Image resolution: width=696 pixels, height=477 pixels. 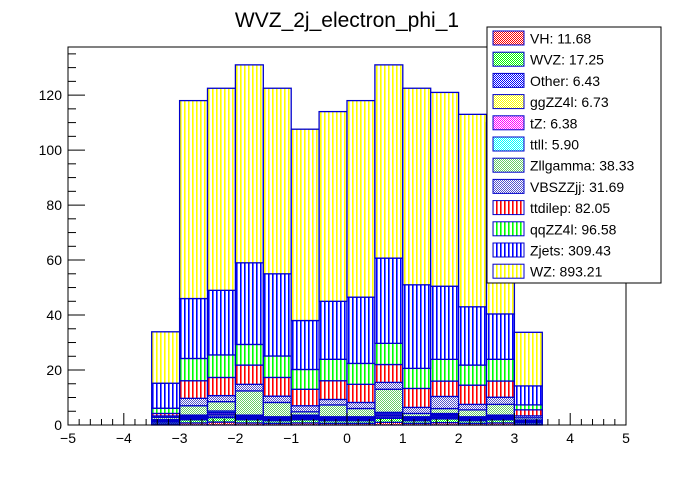 What do you see at coordinates (291, 438) in the screenshot?
I see `x-tick-label: −1` at bounding box center [291, 438].